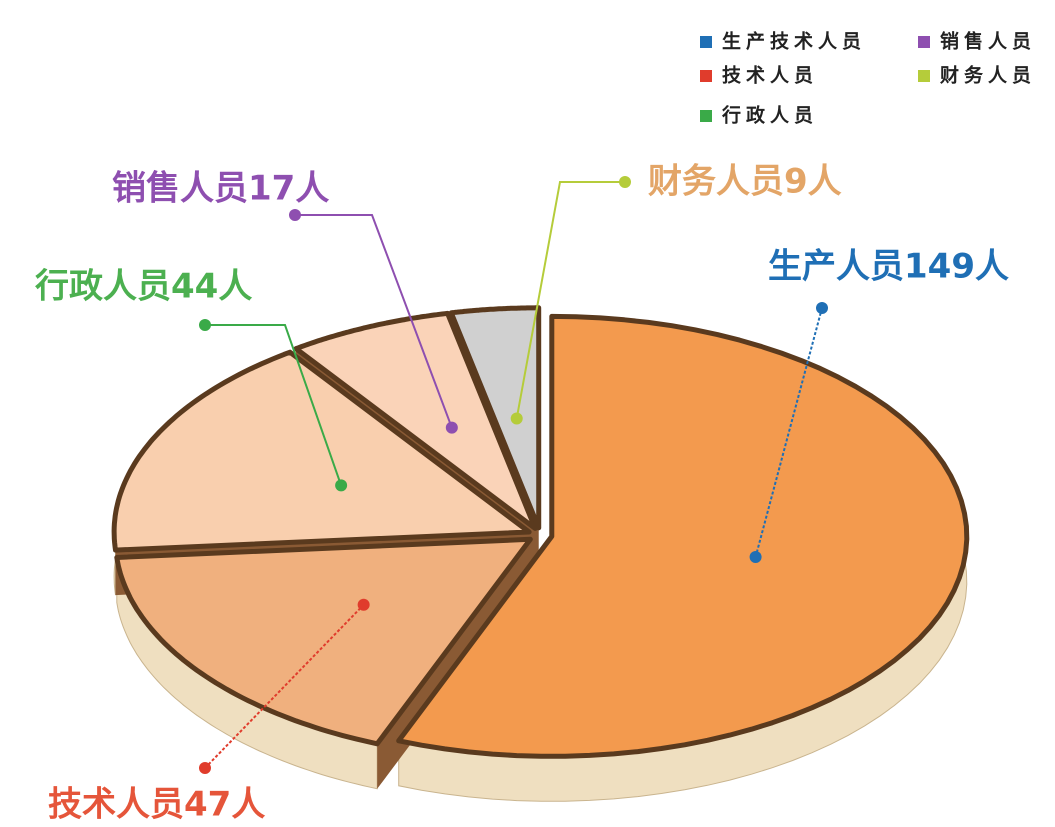 The width and height of the screenshot is (1055, 827). I want to click on legend-label: 行政人员, so click(769, 115).